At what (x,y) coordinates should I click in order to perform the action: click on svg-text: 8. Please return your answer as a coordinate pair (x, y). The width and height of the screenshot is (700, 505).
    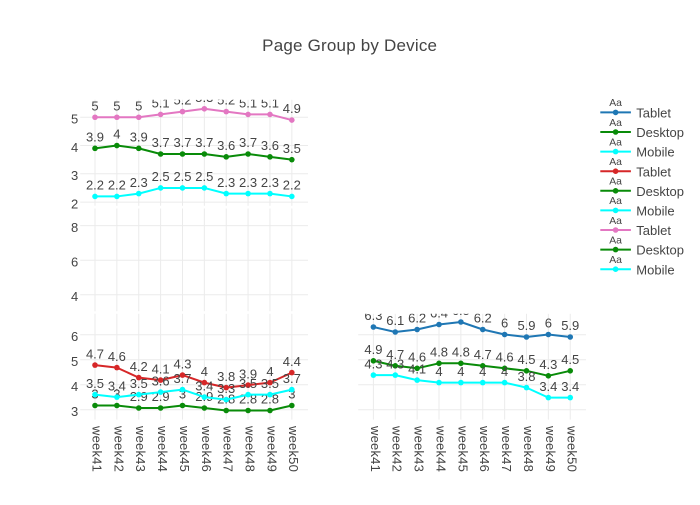
    Looking at the image, I should click on (74, 227).